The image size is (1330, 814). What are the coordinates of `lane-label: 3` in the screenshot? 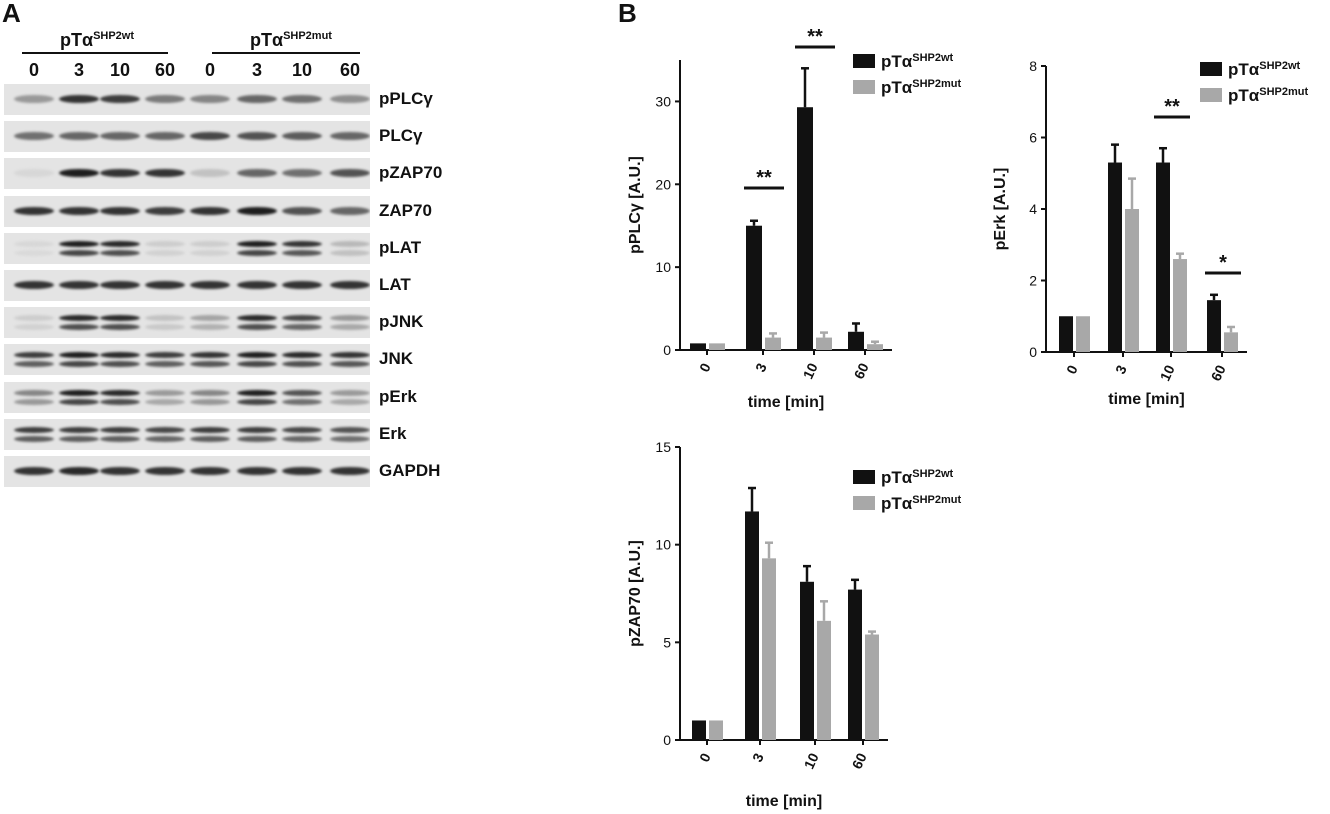 It's located at (256, 70).